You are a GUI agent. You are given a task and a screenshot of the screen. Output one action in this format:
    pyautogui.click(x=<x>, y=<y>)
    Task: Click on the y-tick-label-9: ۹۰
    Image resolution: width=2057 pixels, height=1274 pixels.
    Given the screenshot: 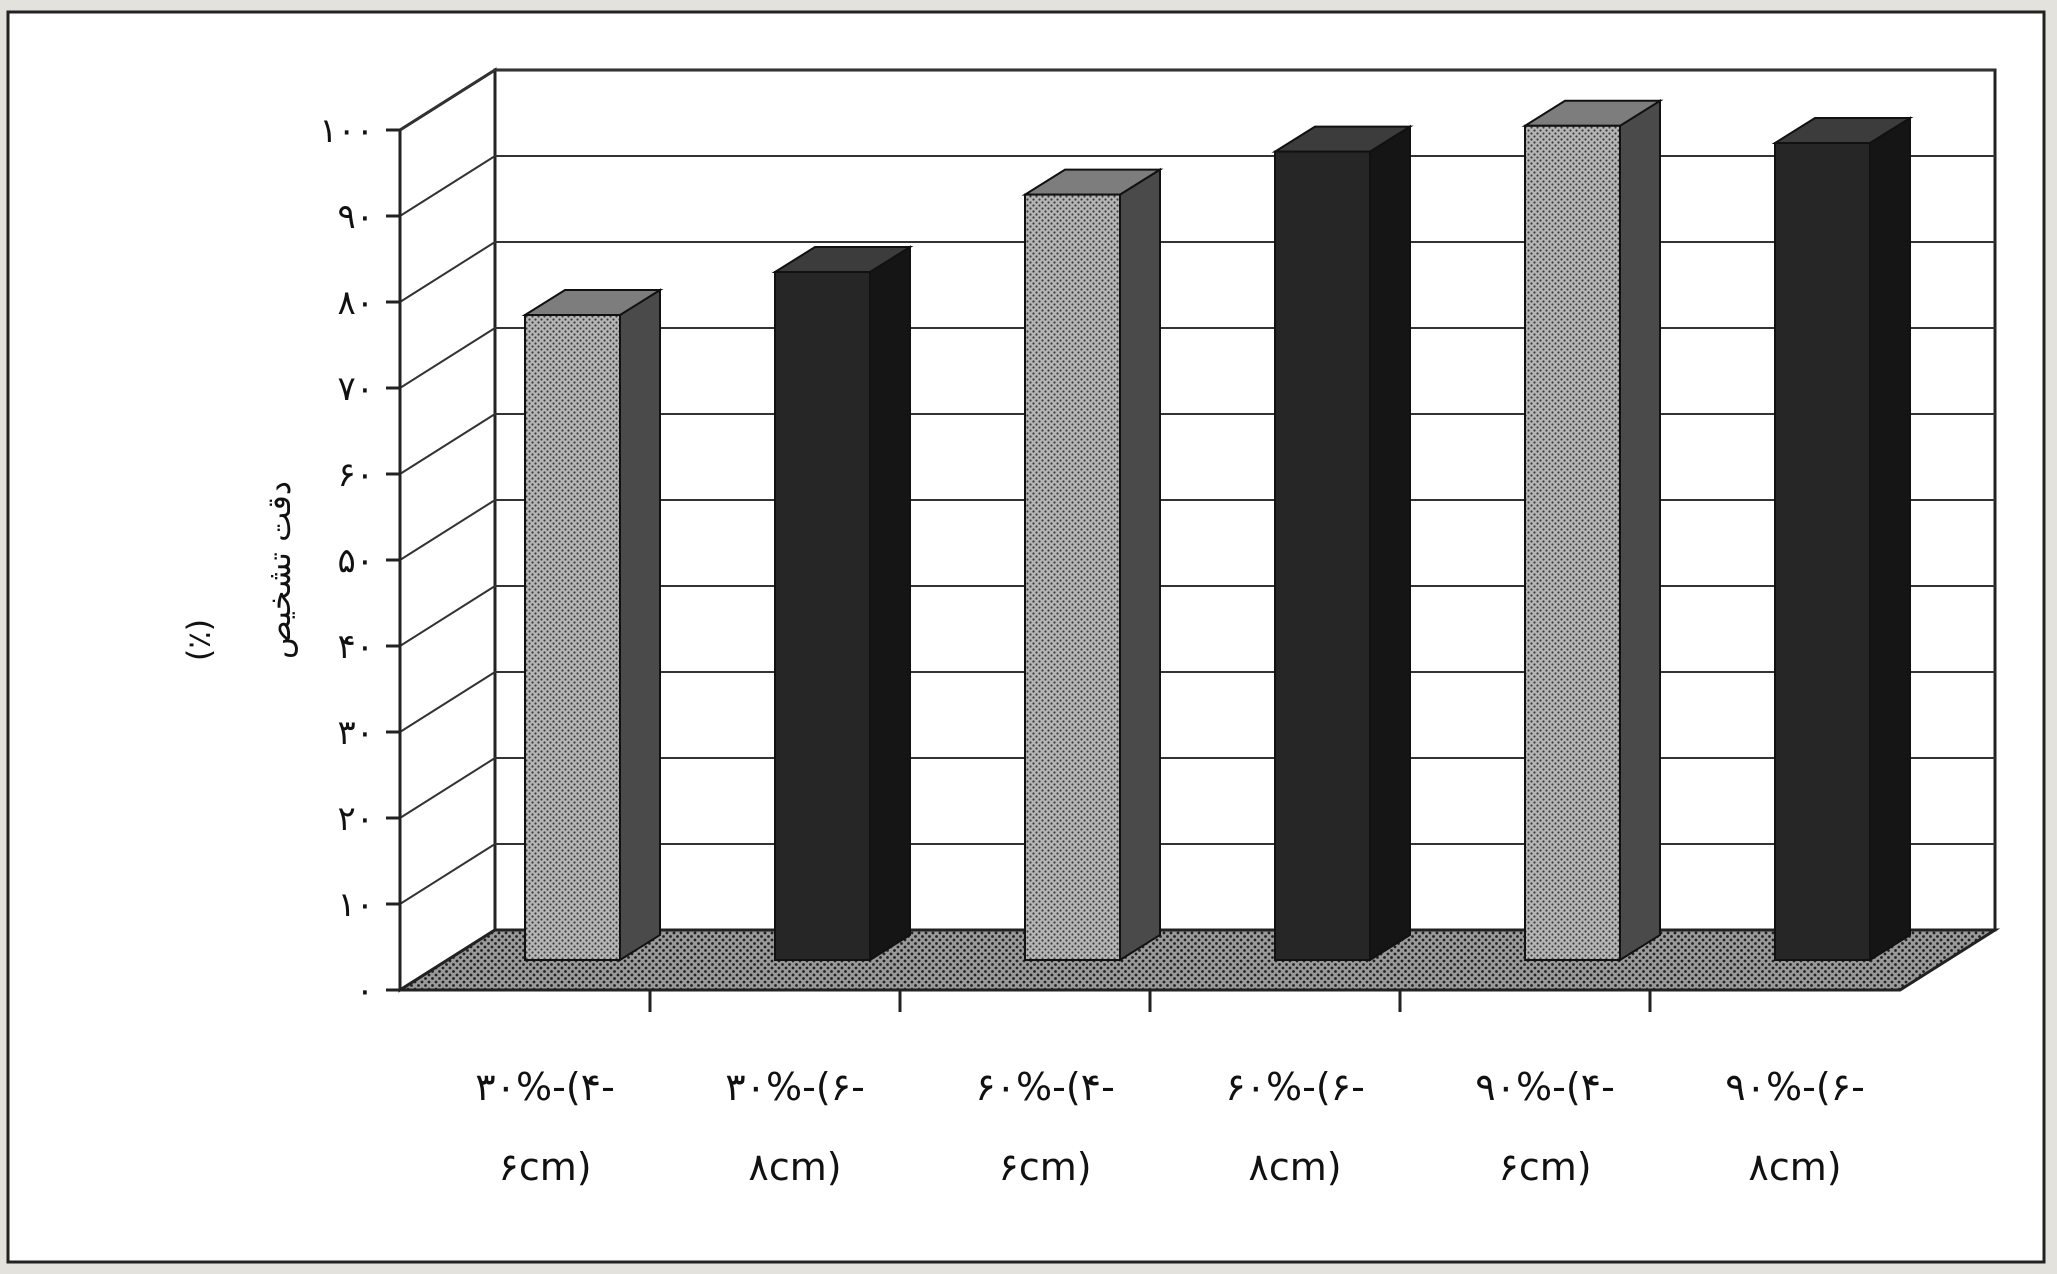 What is the action you would take?
    pyautogui.click(x=355, y=217)
    